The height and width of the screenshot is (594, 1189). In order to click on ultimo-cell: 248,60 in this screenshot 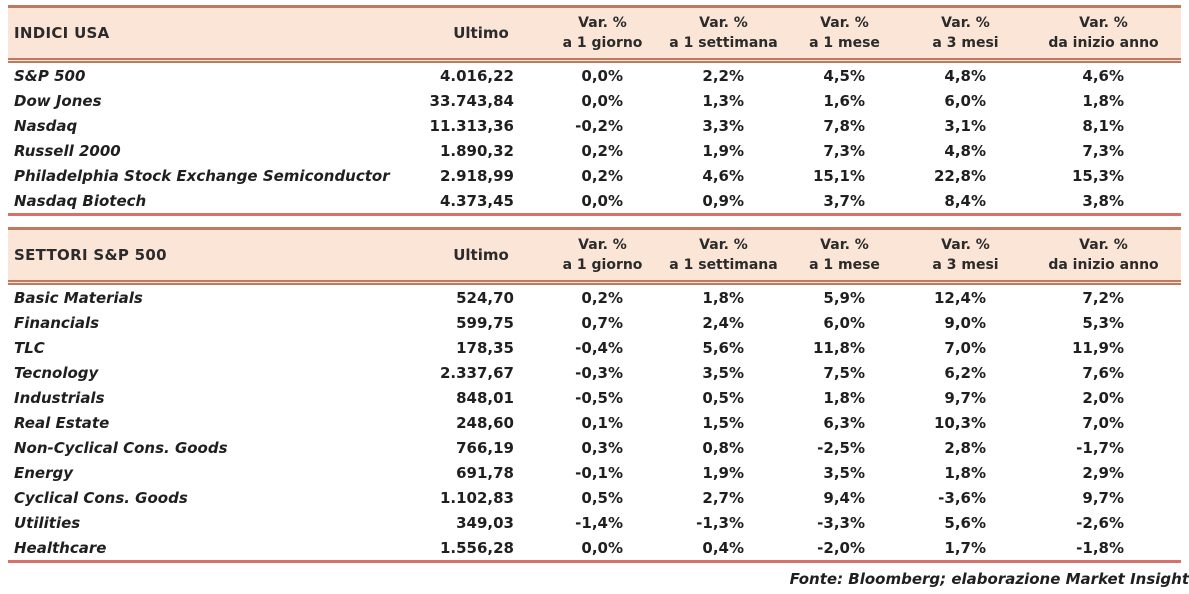, I will do `click(485, 422)`.